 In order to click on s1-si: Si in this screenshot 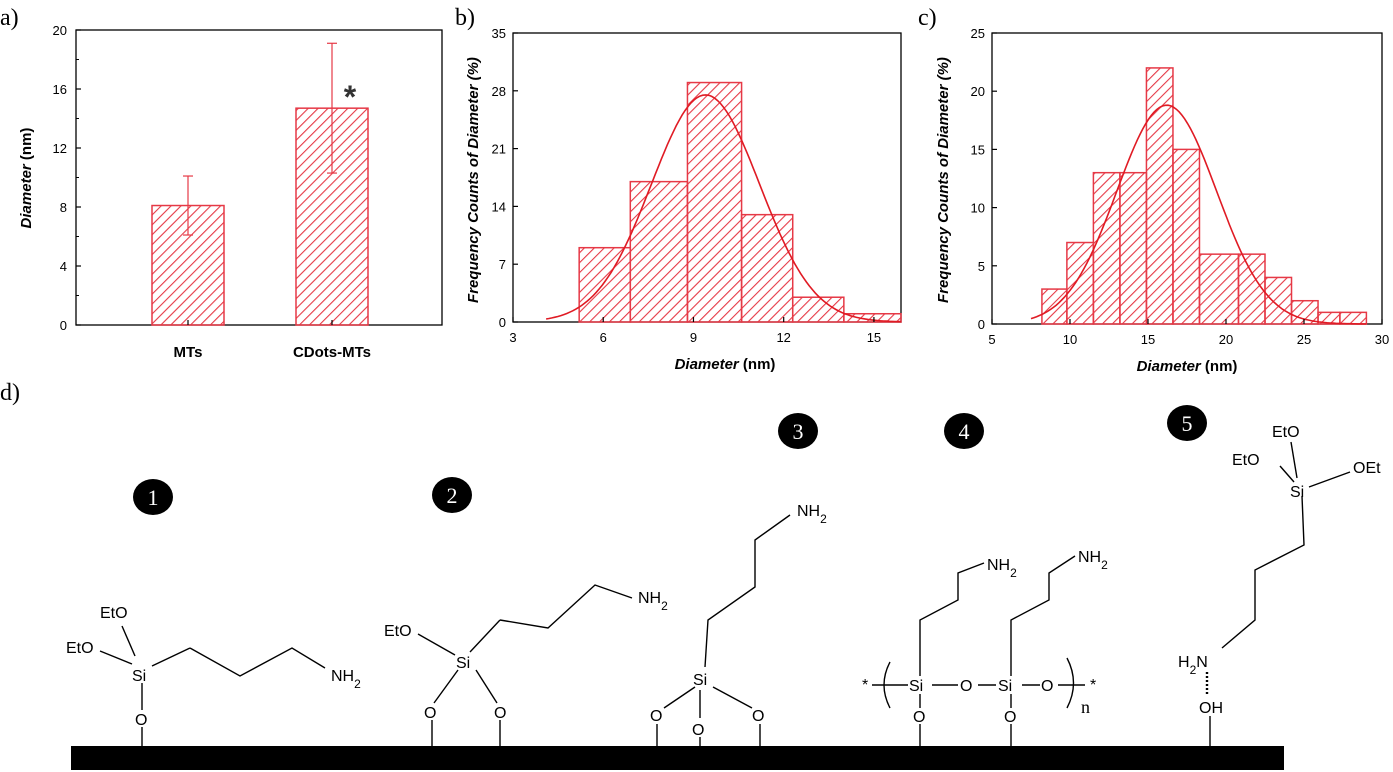, I will do `click(139, 676)`.